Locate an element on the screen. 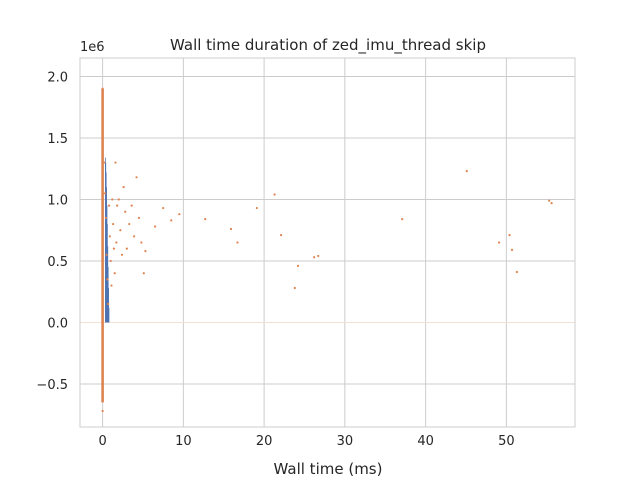 This screenshot has height=485, width=640. x-tick-label: 10 is located at coordinates (183, 441).